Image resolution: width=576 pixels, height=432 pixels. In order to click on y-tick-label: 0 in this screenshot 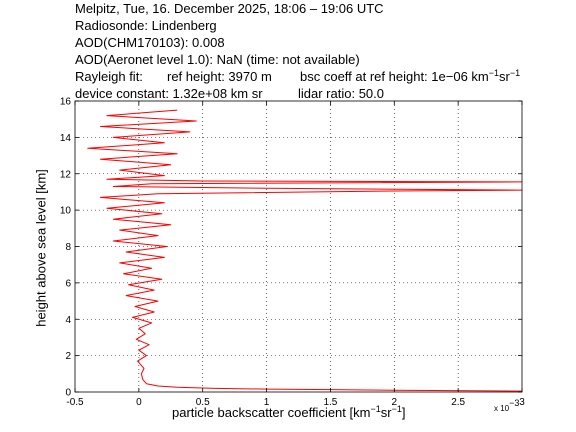, I will do `click(68, 393)`.